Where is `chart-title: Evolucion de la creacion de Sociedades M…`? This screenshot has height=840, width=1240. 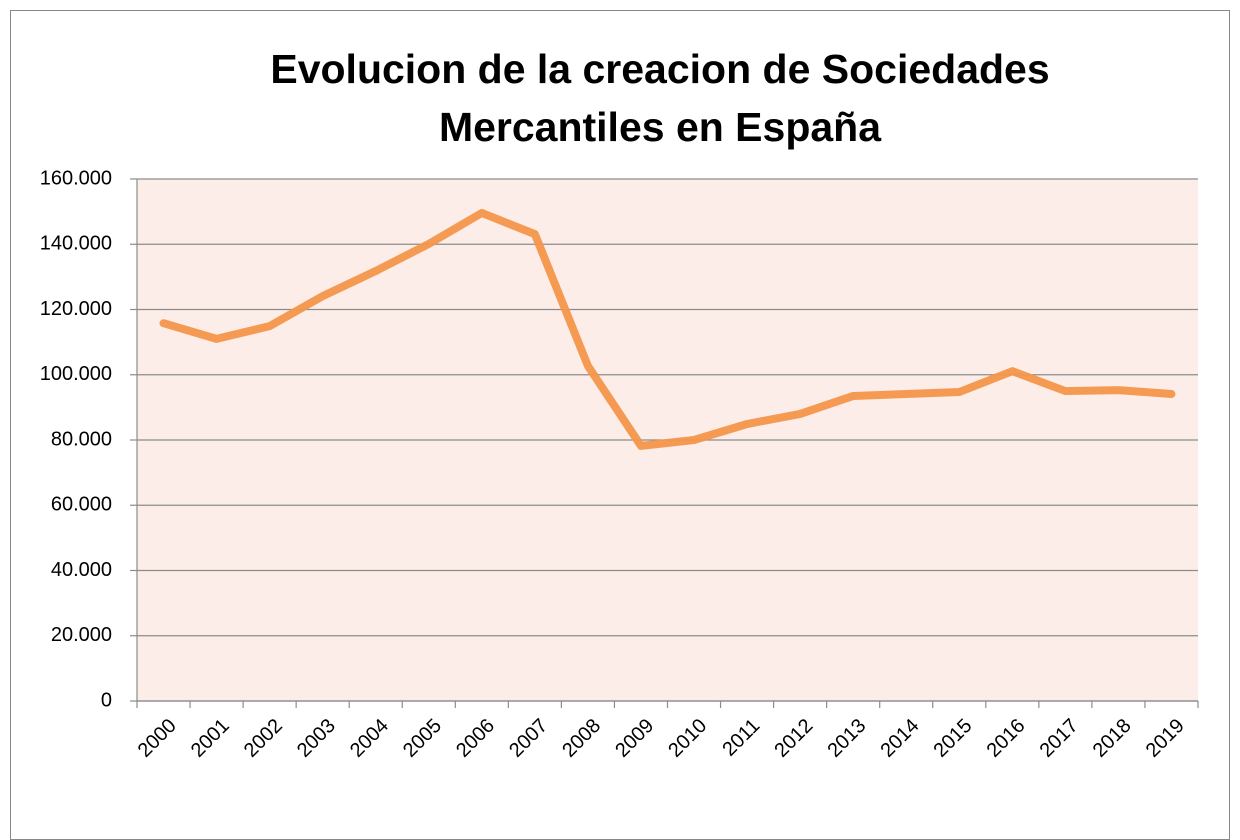
chart-title: Evolucion de la creacion de Sociedades M… is located at coordinates (660, 98).